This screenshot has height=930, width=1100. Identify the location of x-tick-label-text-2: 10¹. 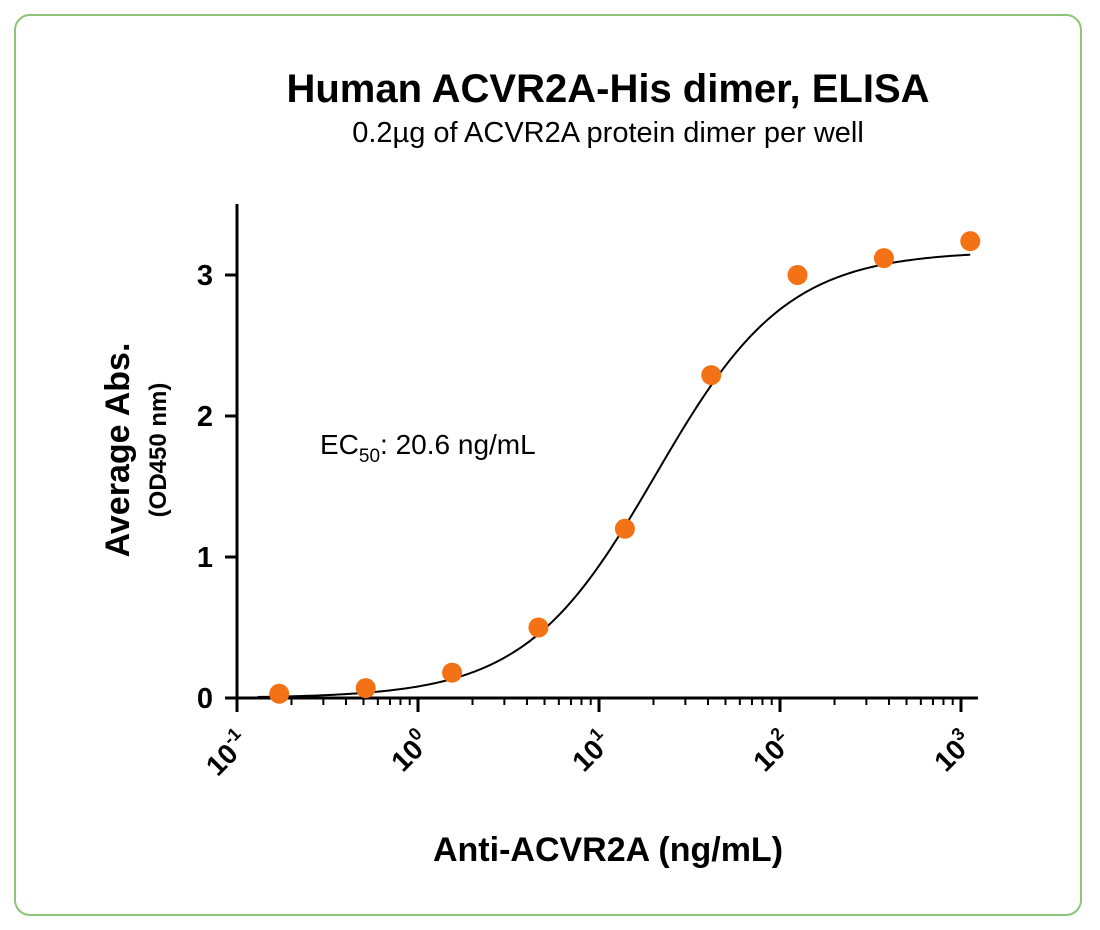
(590, 750).